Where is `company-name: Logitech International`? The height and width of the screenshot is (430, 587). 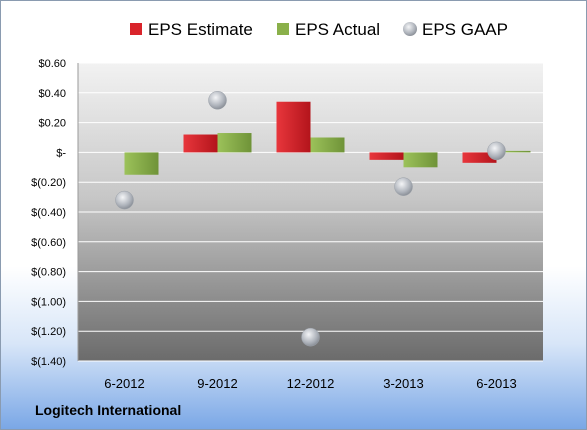 company-name: Logitech International is located at coordinates (108, 410).